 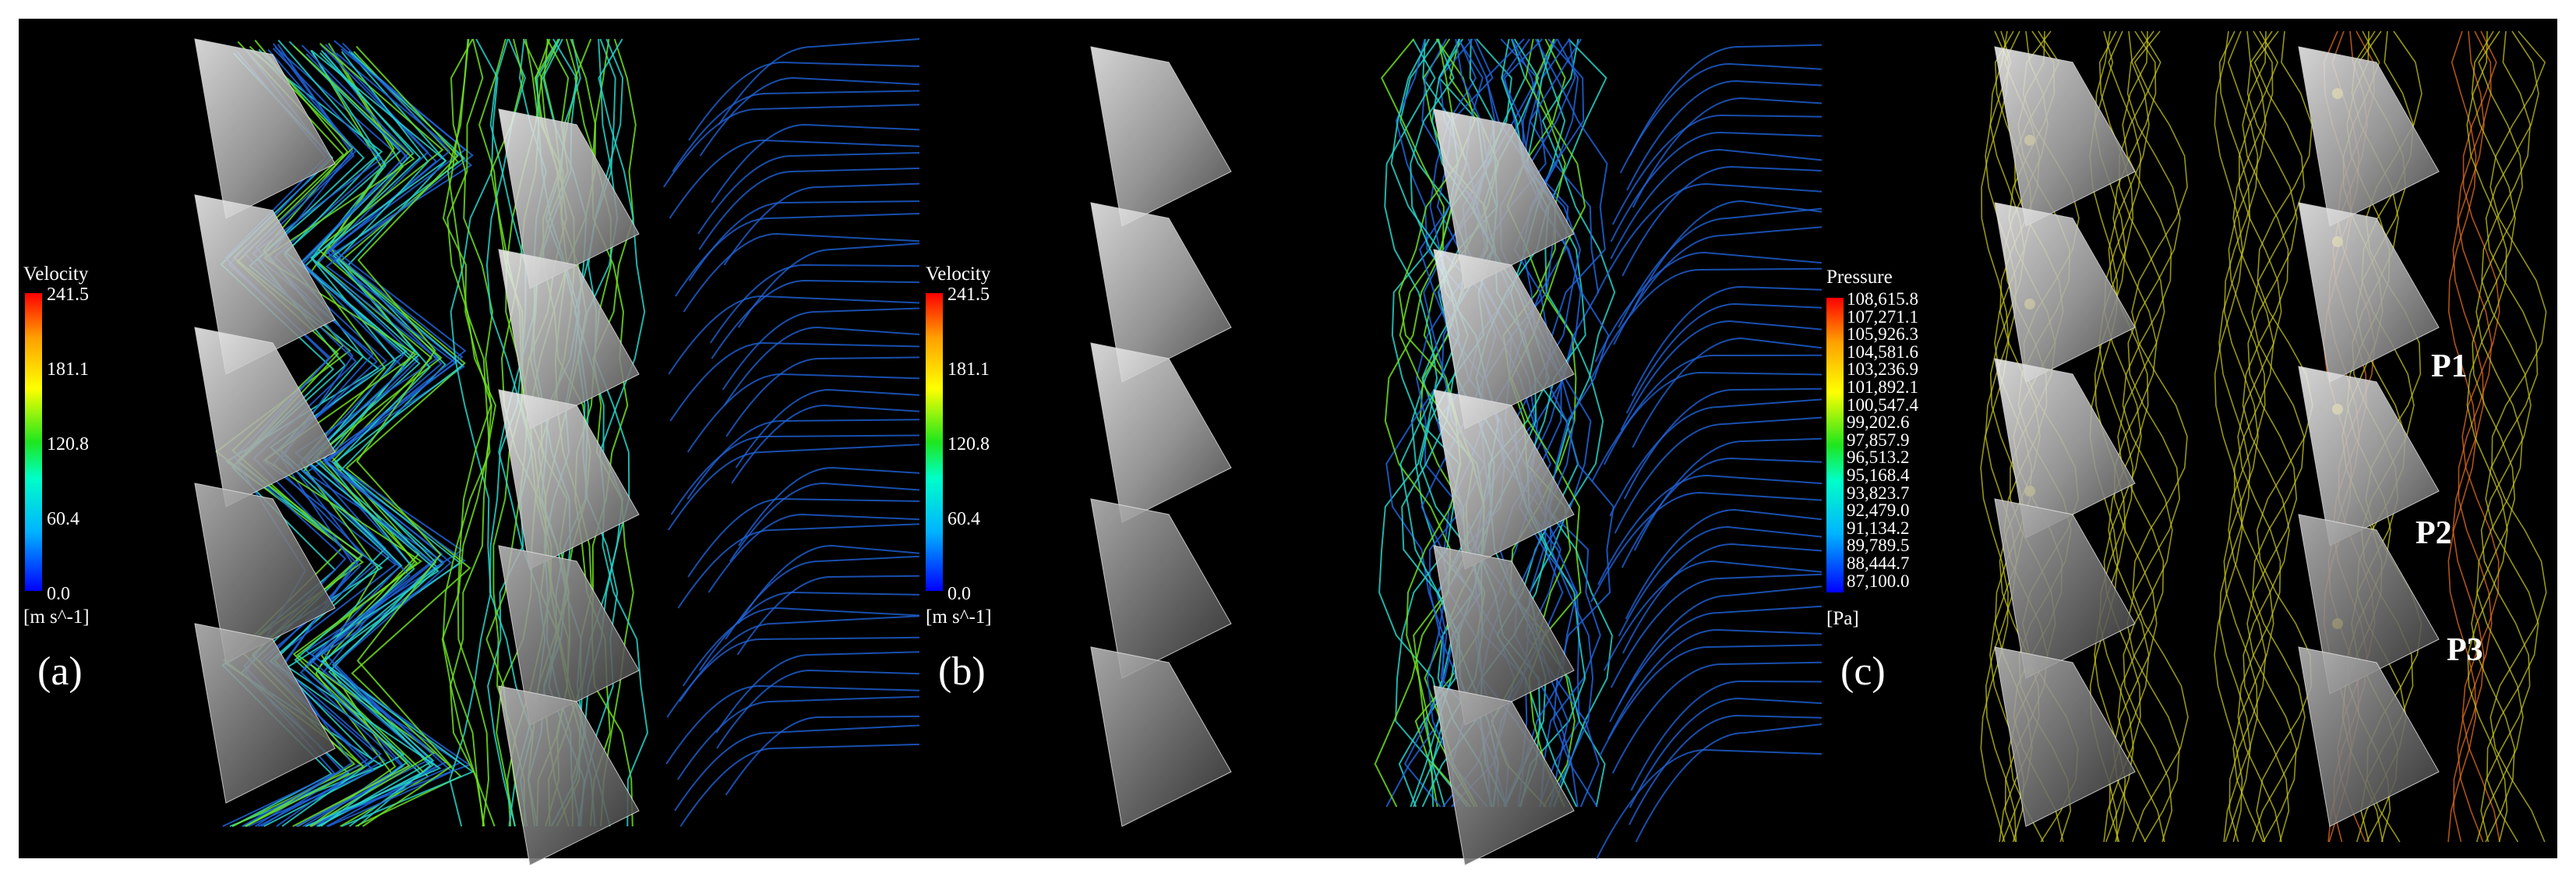 What do you see at coordinates (1882, 369) in the screenshot?
I see `legend-c-tick: 103,236.9` at bounding box center [1882, 369].